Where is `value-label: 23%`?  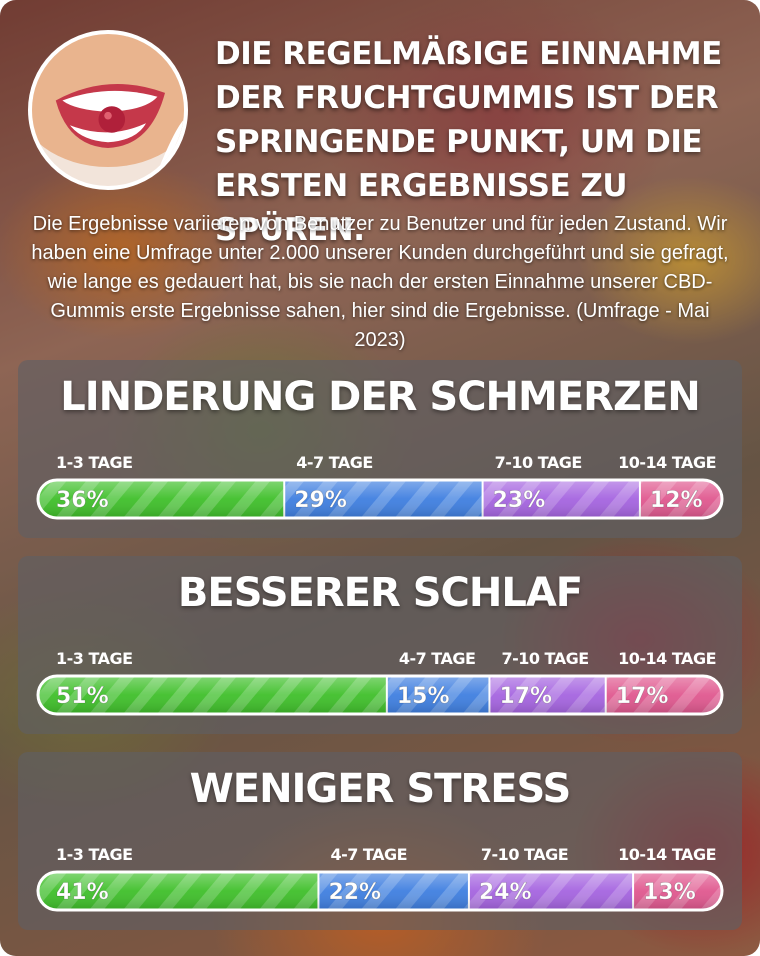
value-label: 23% is located at coordinates (519, 500).